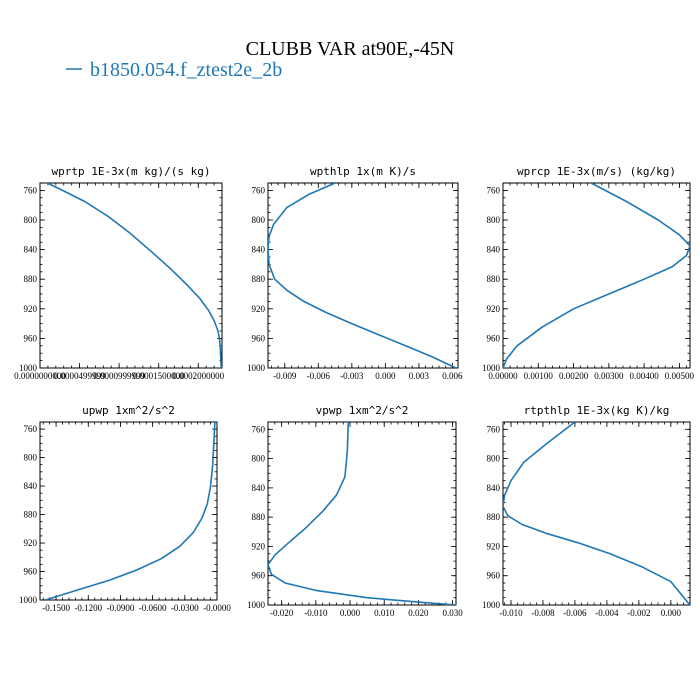 This screenshot has height=700, width=700. What do you see at coordinates (384, 613) in the screenshot?
I see `x-tick-label: 0.010` at bounding box center [384, 613].